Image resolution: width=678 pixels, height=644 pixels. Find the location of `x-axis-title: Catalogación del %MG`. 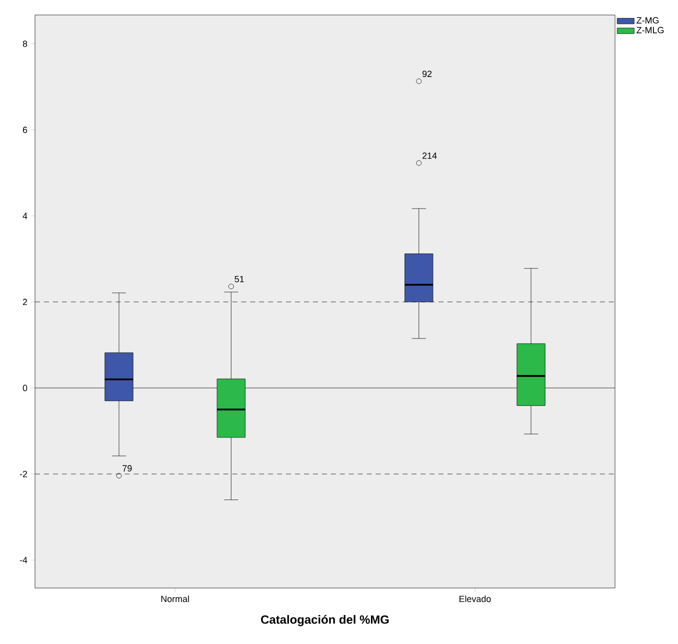

x-axis-title: Catalogación del %MG is located at coordinates (325, 620).